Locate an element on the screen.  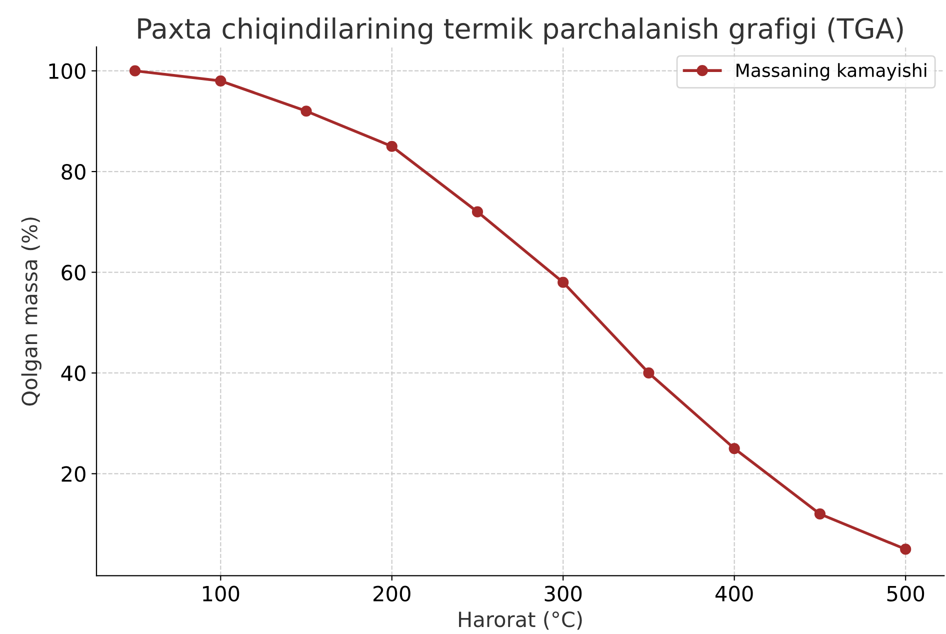
x-tick-label: 400 is located at coordinates (734, 594).